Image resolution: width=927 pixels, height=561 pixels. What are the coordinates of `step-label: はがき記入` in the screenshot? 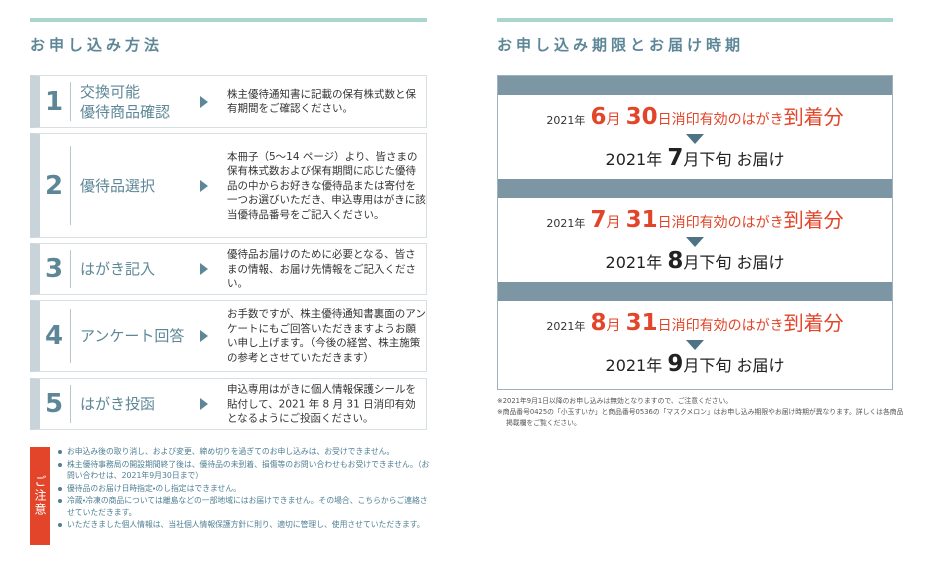 It's located at (117, 269).